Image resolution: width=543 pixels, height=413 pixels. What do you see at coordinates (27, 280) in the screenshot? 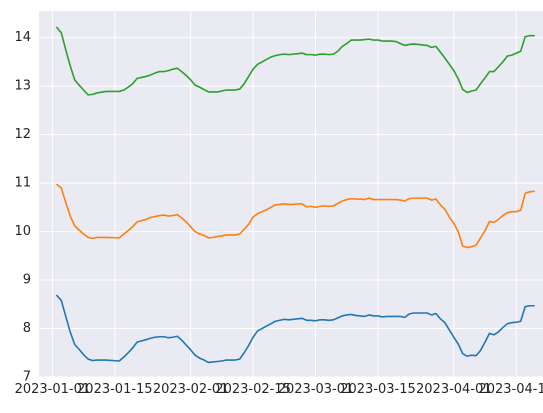
I see `y-tick-label: 9` at bounding box center [27, 280].